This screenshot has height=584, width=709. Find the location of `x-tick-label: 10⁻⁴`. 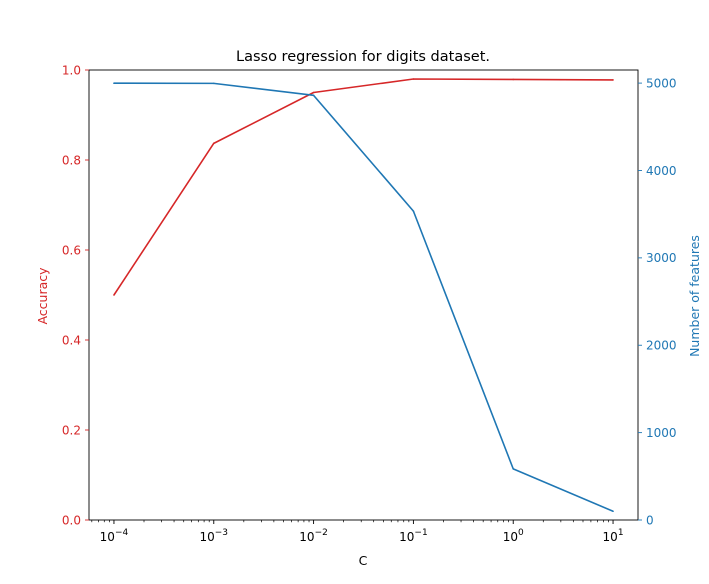

x-tick-label: 10⁻⁴ is located at coordinates (114, 536).